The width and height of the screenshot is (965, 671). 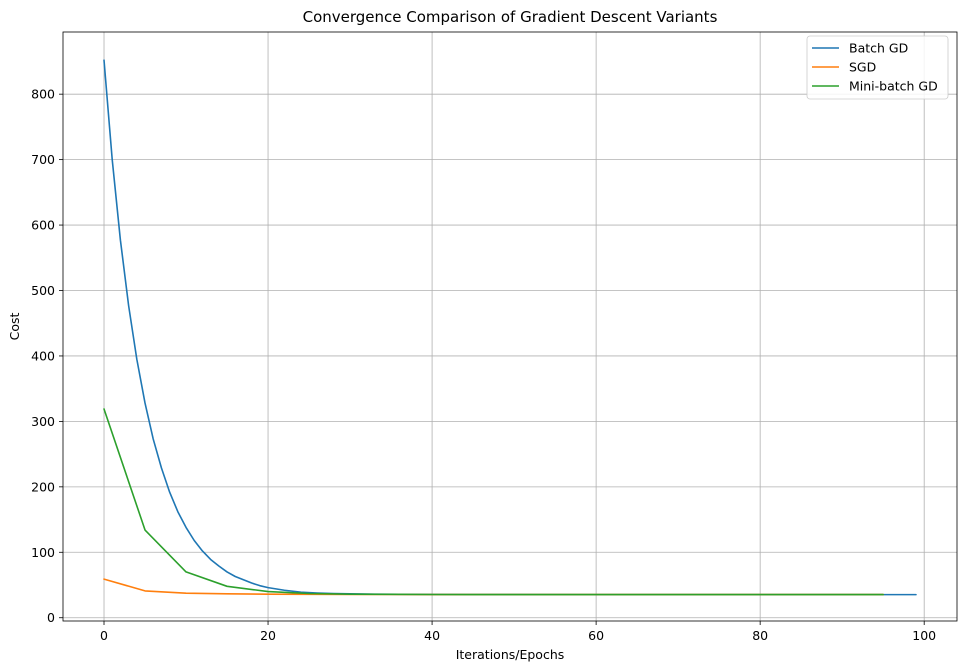 I want to click on legend: Batch GD SGD Mini-batch GD, so click(x=877, y=67).